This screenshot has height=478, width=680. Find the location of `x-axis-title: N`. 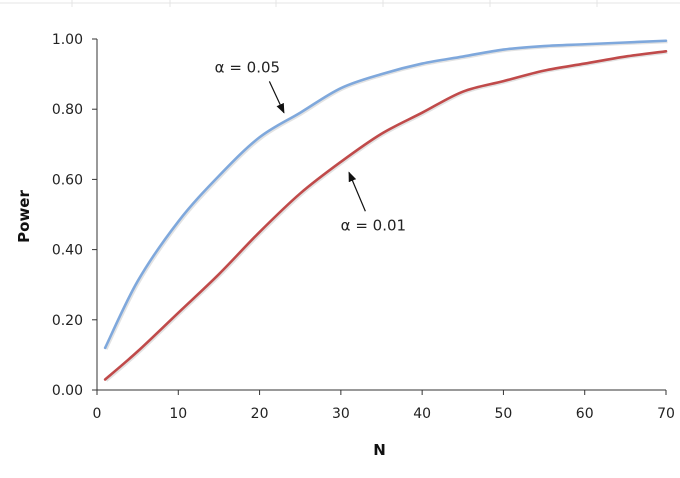

x-axis-title: N is located at coordinates (379, 450).